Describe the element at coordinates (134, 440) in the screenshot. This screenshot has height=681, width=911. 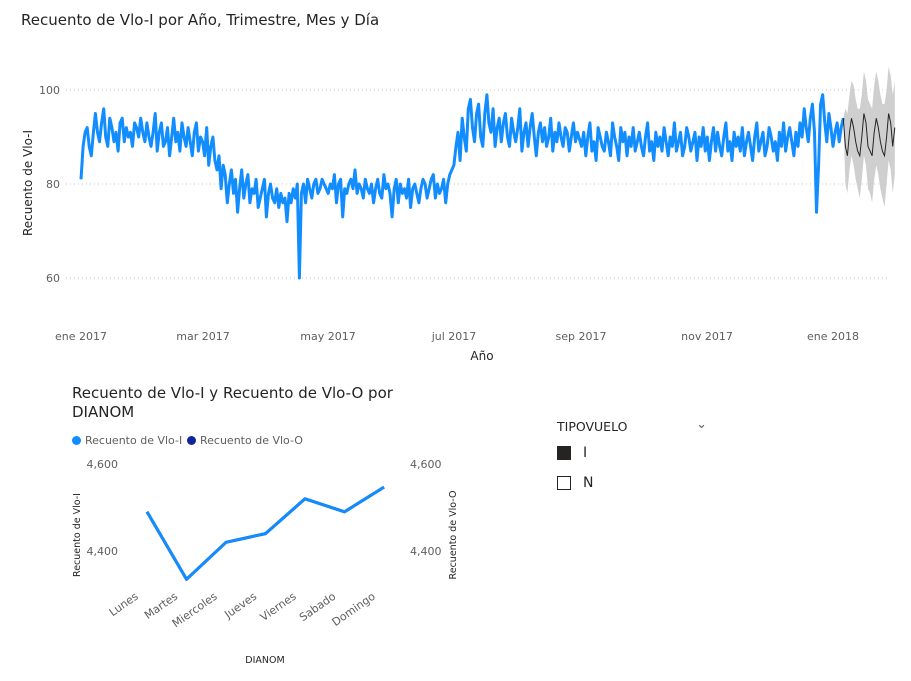
I see `legend-label-vlo-i: Recuento de Vlo-I` at that location.